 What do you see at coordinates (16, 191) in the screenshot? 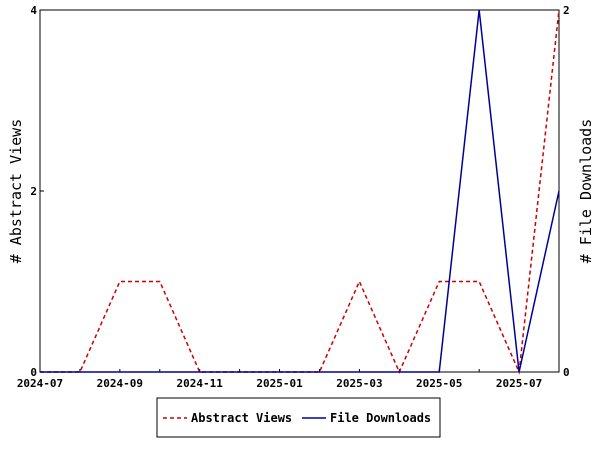
I see `y-axis-title-left: # Abstract Views` at bounding box center [16, 191].